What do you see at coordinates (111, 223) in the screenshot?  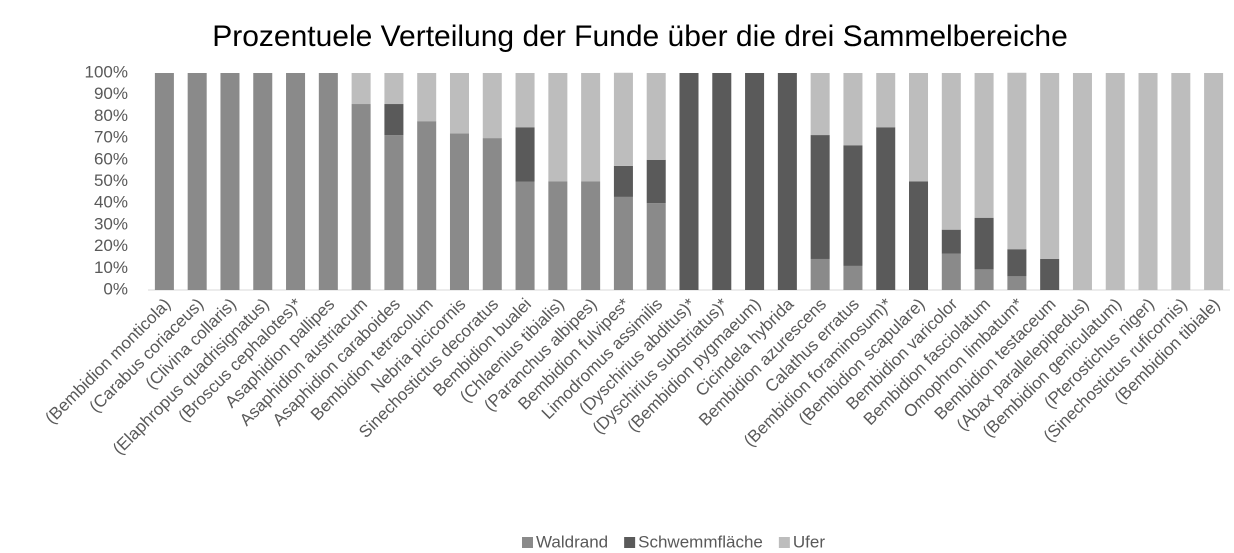 I see `y-tick-label: 30%` at bounding box center [111, 223].